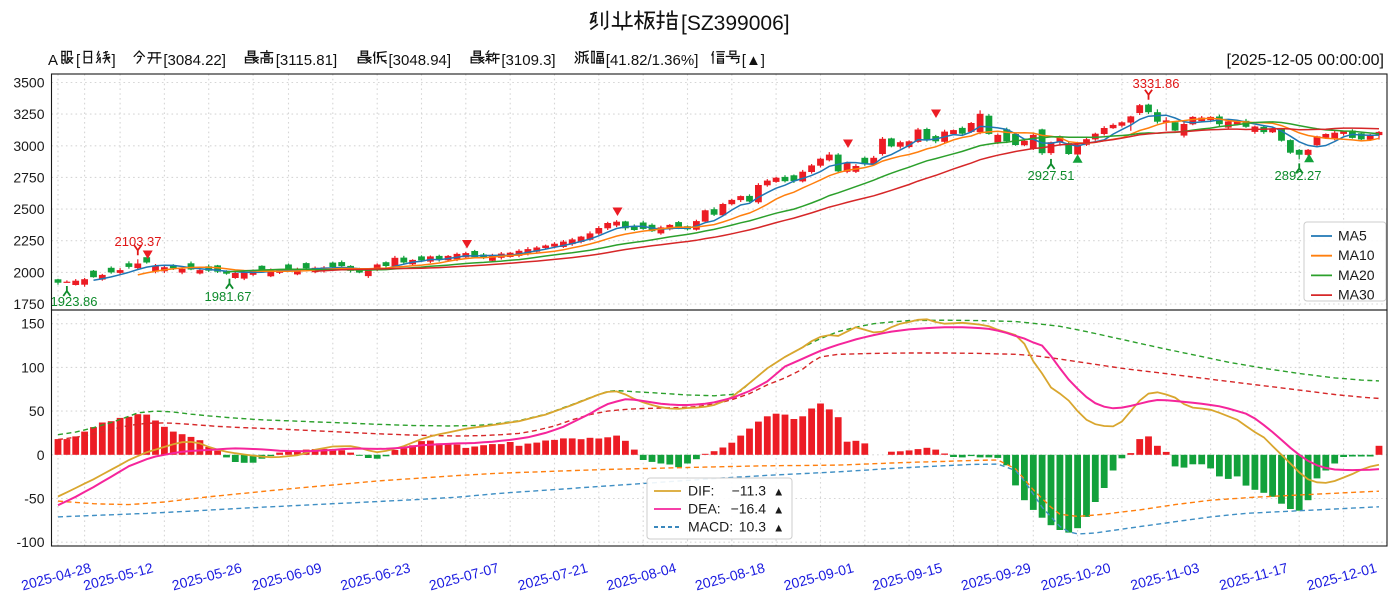 The height and width of the screenshot is (600, 1400). Describe the element at coordinates (41, 455) in the screenshot. I see `svg-text: 0` at that location.